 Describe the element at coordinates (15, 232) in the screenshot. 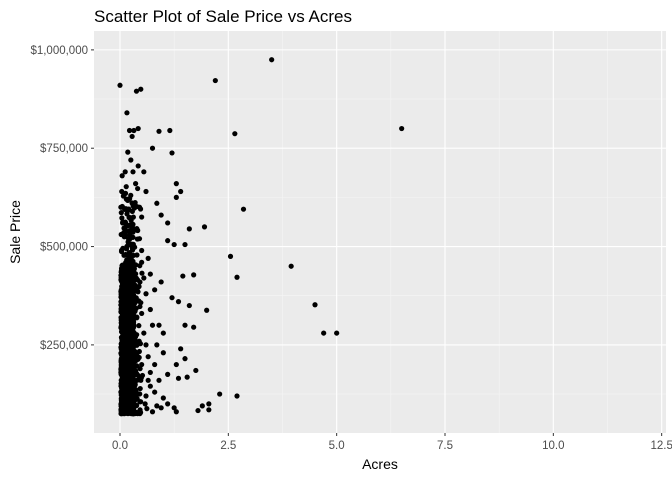

I see `y-axis-title: Sale Price` at that location.